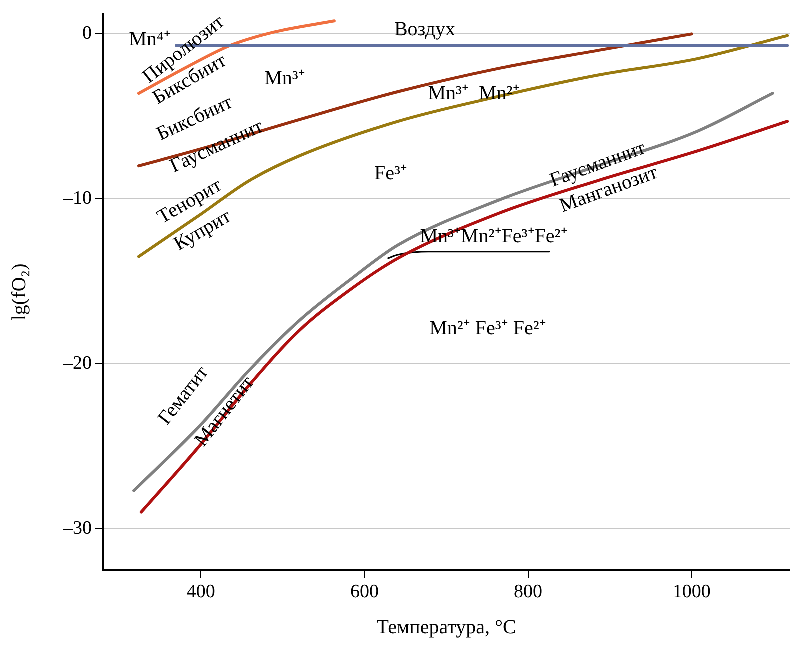 Image resolution: width=790 pixels, height=648 pixels. Describe the element at coordinates (488, 328) in the screenshot. I see `annotation: Mn²⁺ Fe³⁺ Fe²⁺` at that location.